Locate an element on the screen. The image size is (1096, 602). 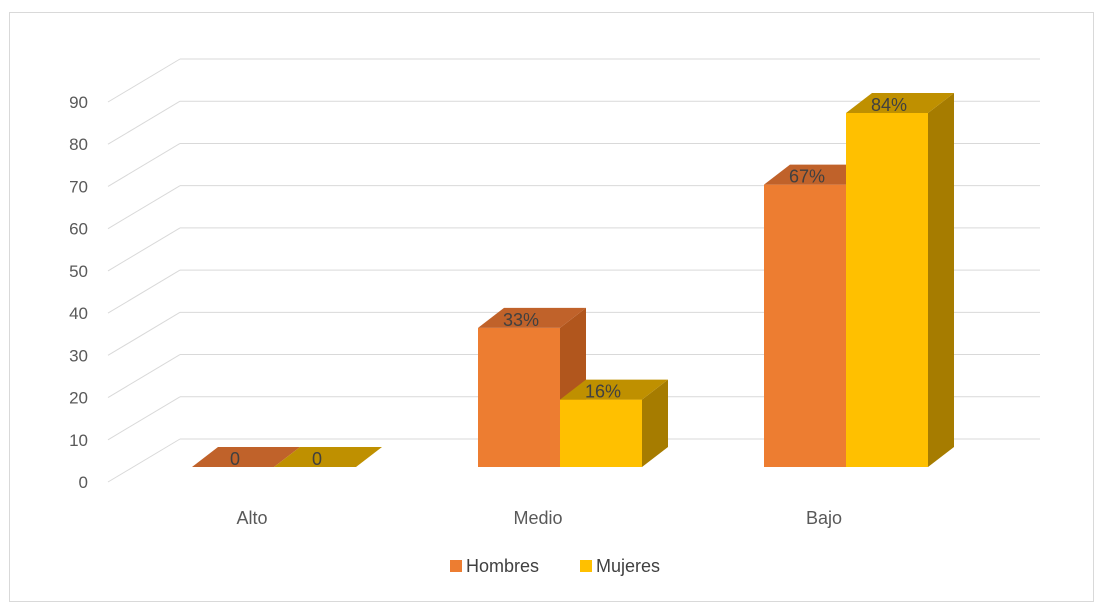
bar-hombres-bajo is located at coordinates (805, 325).